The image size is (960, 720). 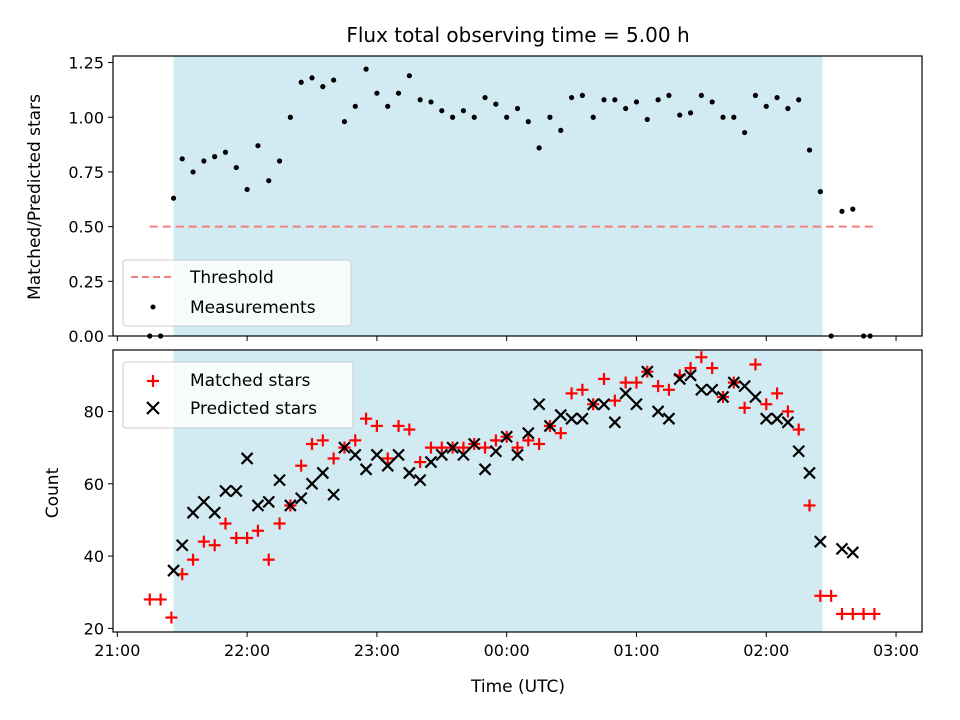 What do you see at coordinates (86, 227) in the screenshot?
I see `y-tick-label: 0.50` at bounding box center [86, 227].